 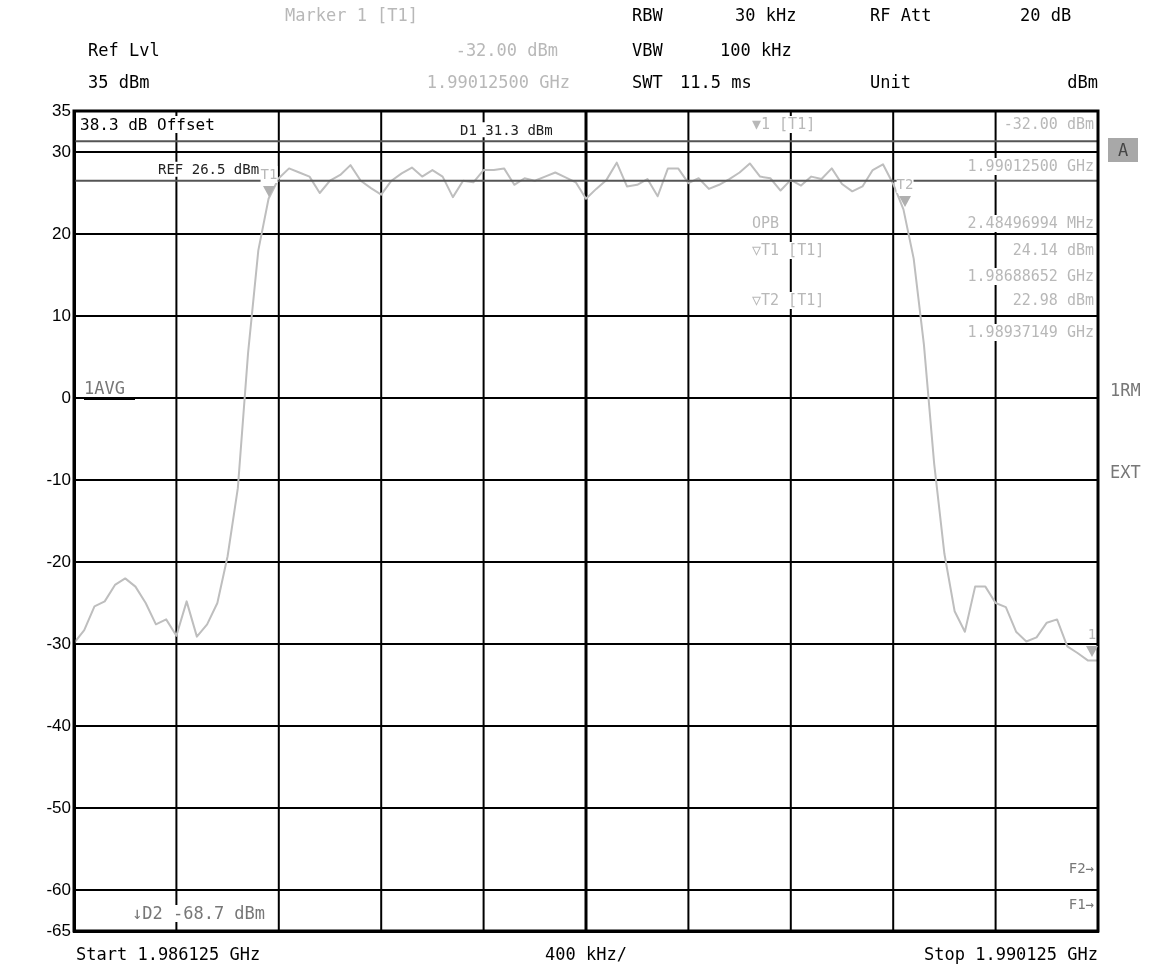 I want to click on annotation: 38.3 dB Offset, so click(x=147, y=124).